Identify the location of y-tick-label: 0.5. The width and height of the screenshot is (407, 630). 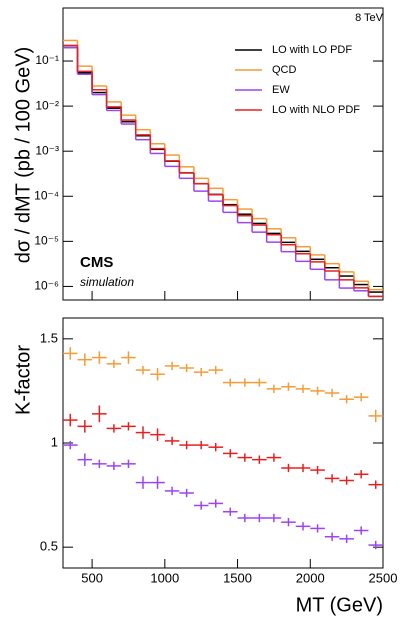
(49, 546).